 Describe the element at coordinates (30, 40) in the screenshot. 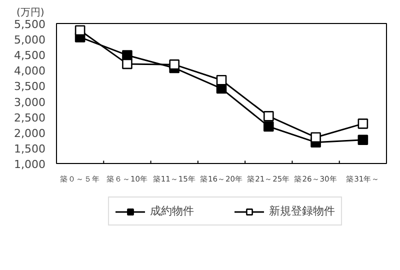

I see `y-tick-label: 5,000` at that location.